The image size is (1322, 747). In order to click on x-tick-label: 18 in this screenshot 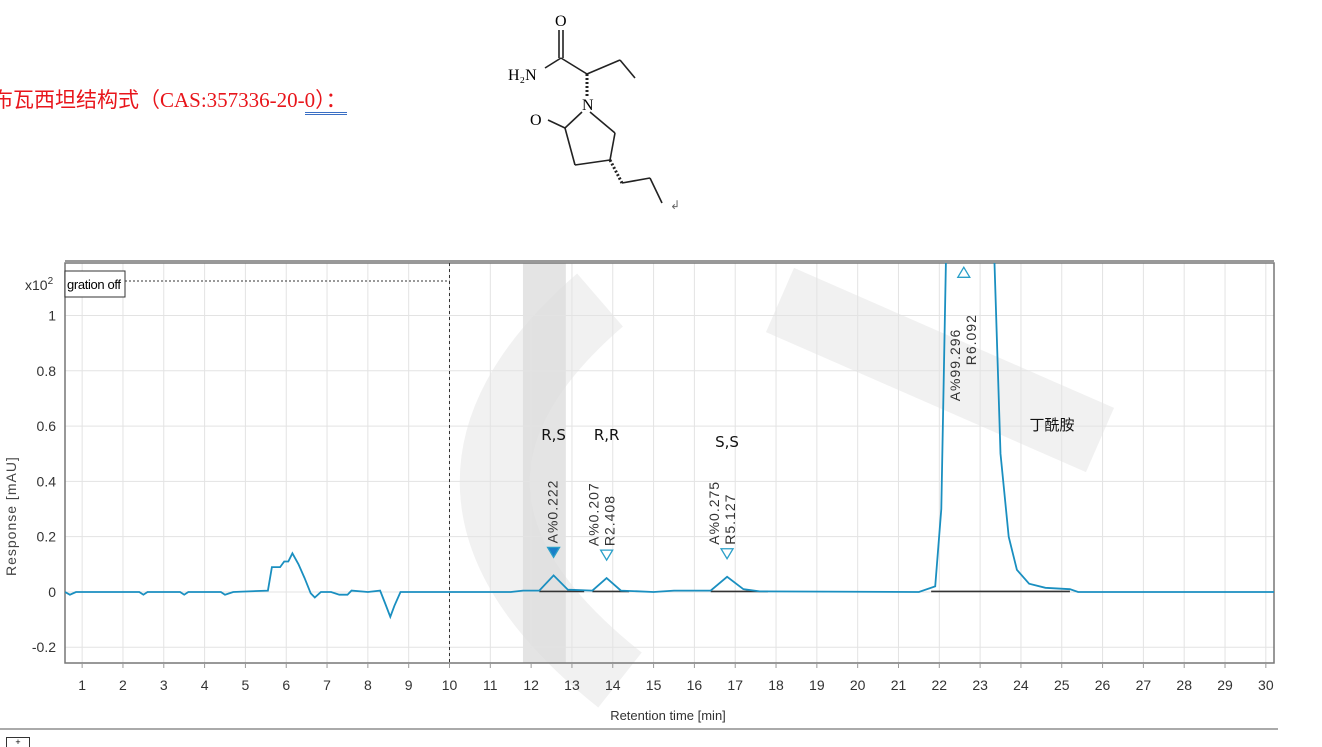, I will do `click(776, 685)`.